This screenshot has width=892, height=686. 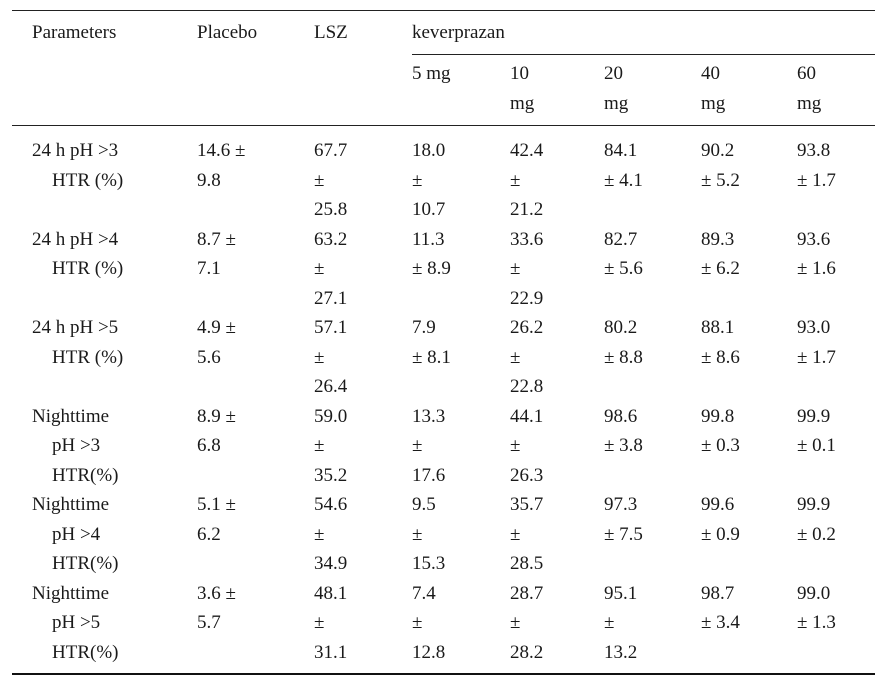 I want to click on cell-text: ± 5.6, so click(x=623, y=268).